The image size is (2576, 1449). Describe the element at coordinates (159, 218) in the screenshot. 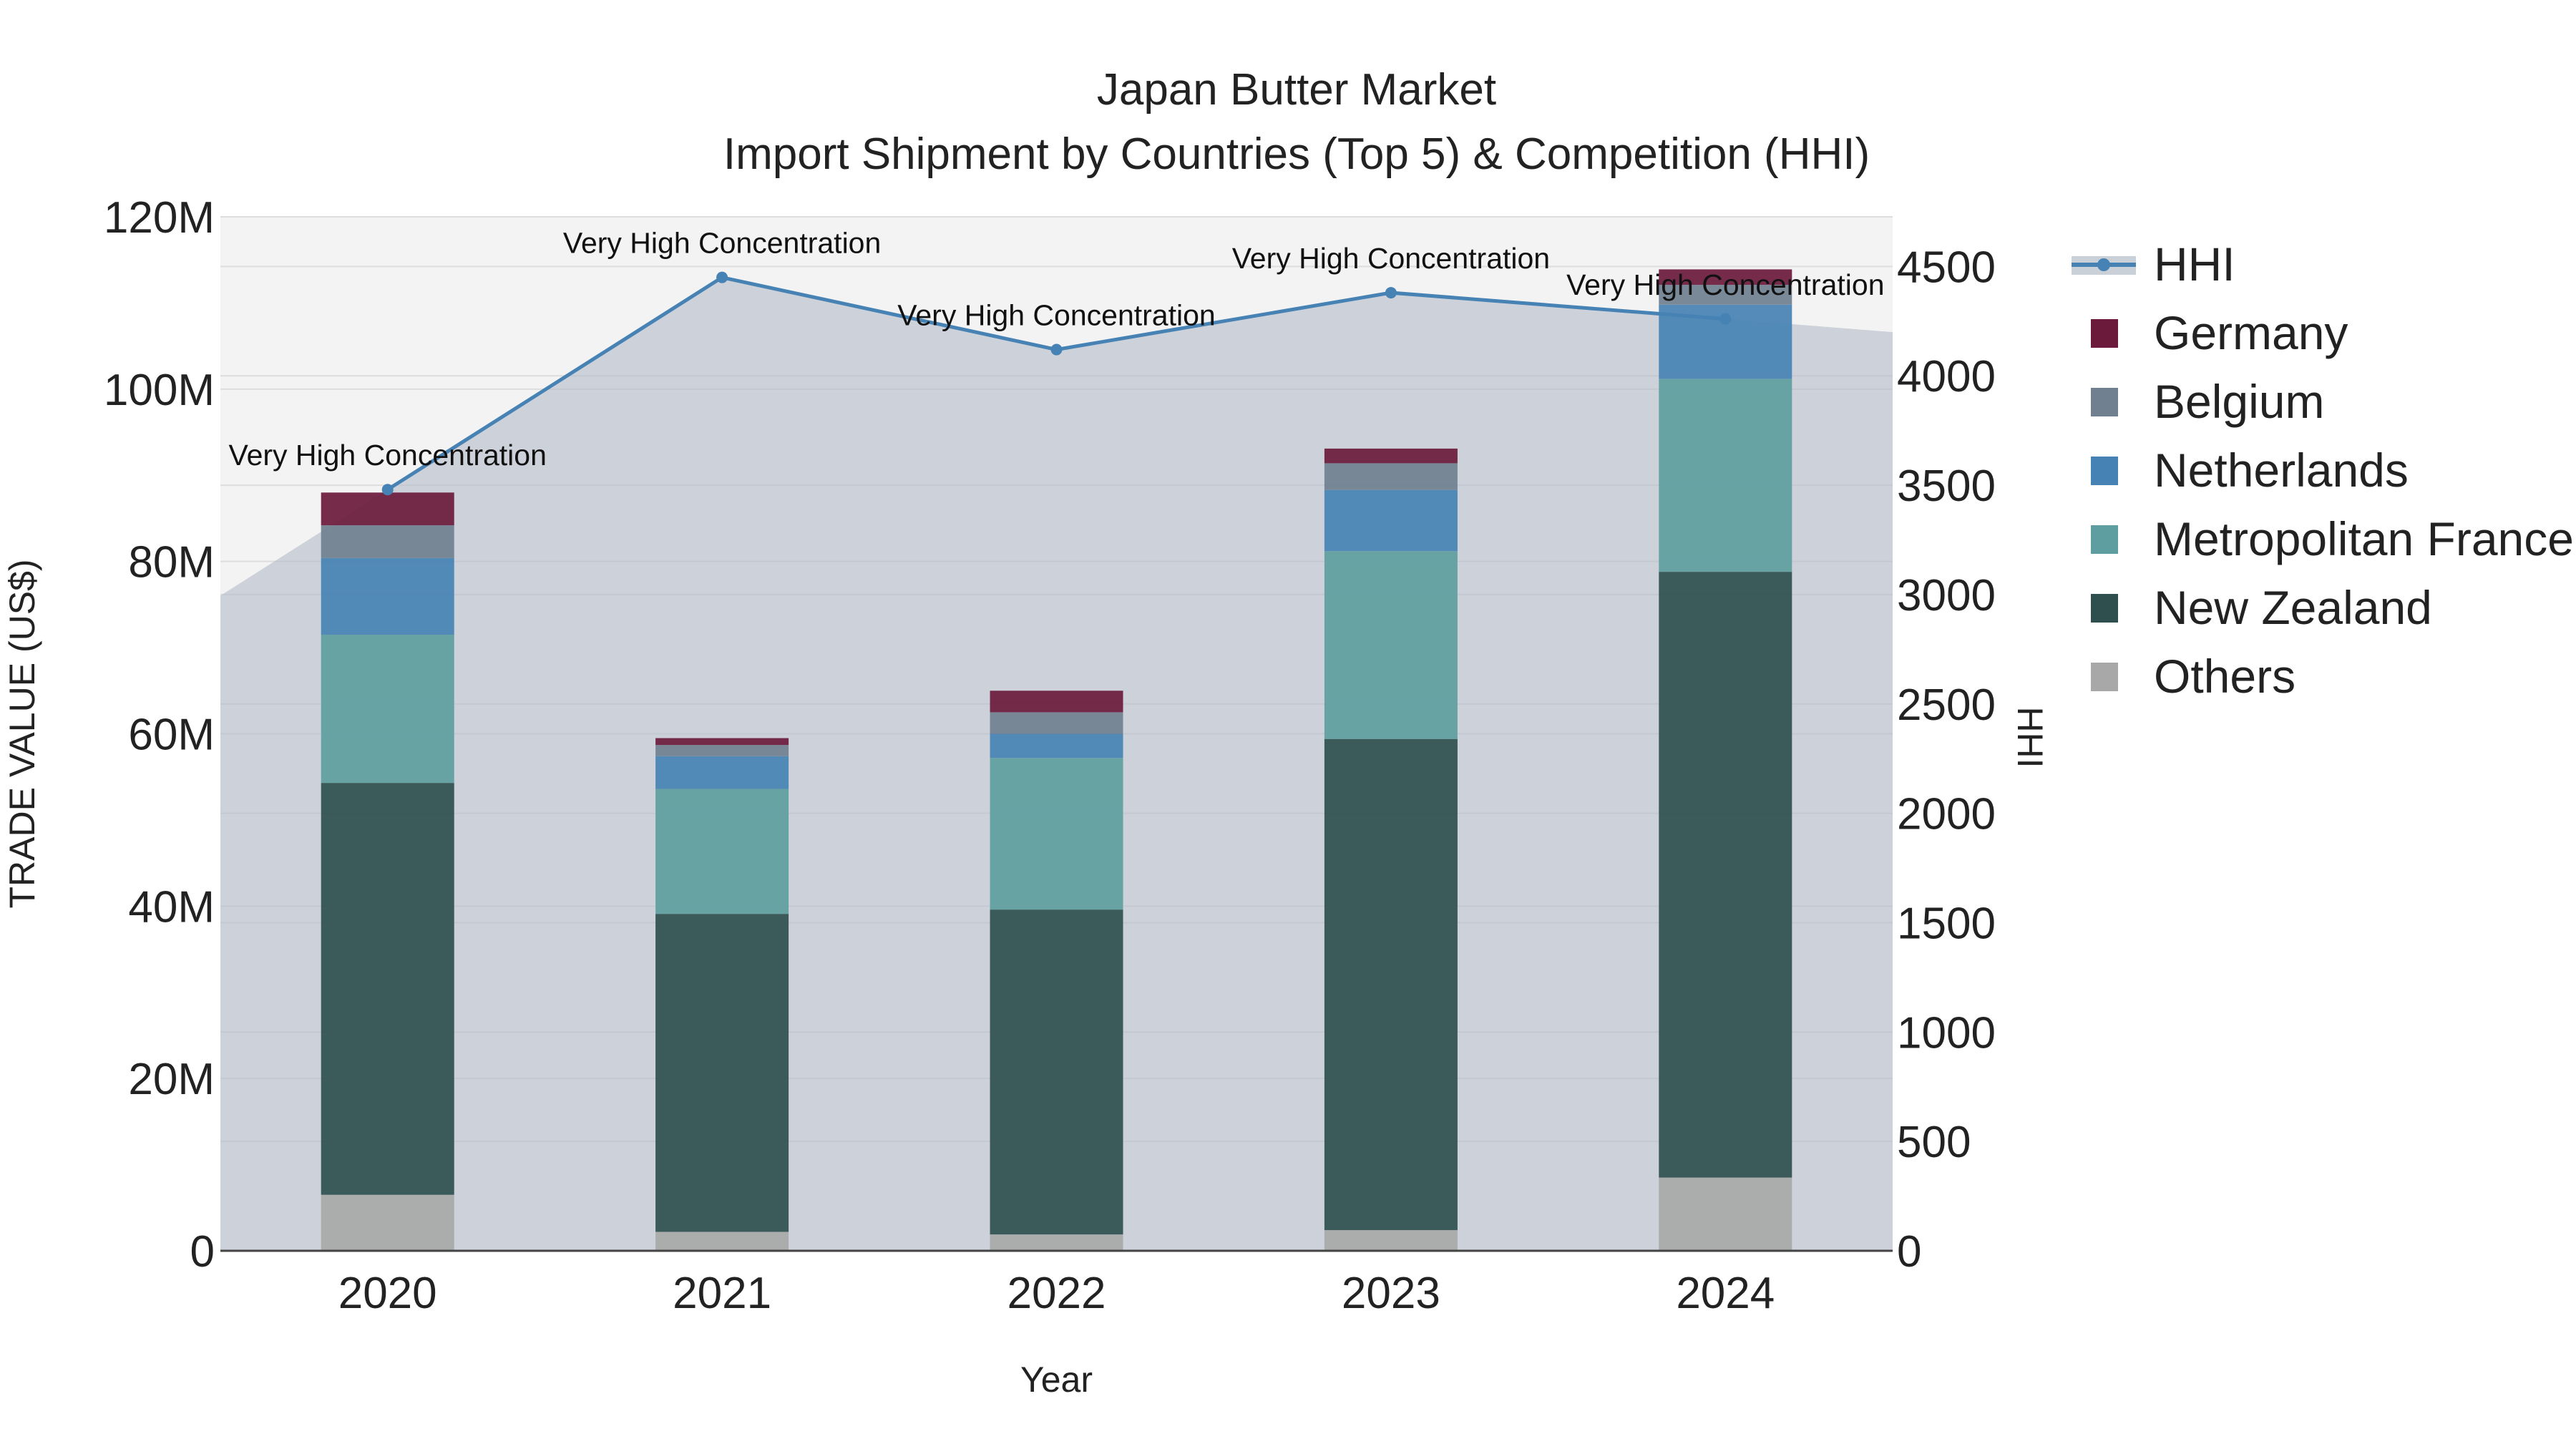

I see `y-tick-label: 120M` at that location.